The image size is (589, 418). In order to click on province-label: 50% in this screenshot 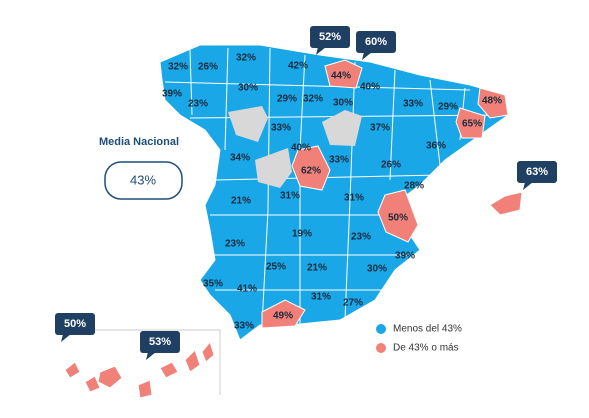, I will do `click(398, 218)`.